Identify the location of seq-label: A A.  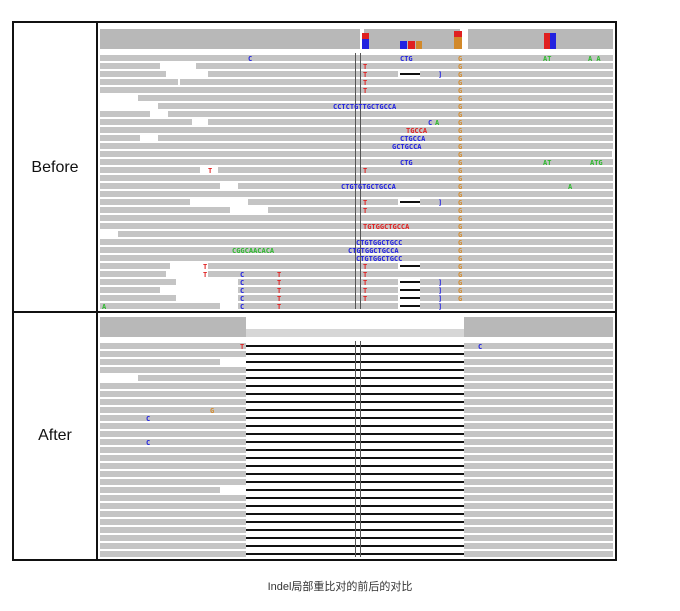
(594, 59).